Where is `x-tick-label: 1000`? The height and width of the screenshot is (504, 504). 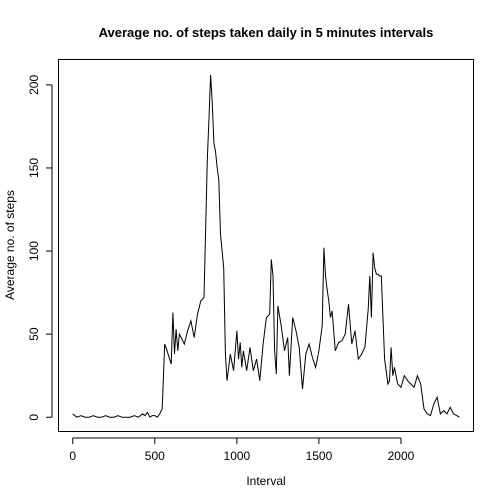
x-tick-label: 1000 is located at coordinates (237, 456).